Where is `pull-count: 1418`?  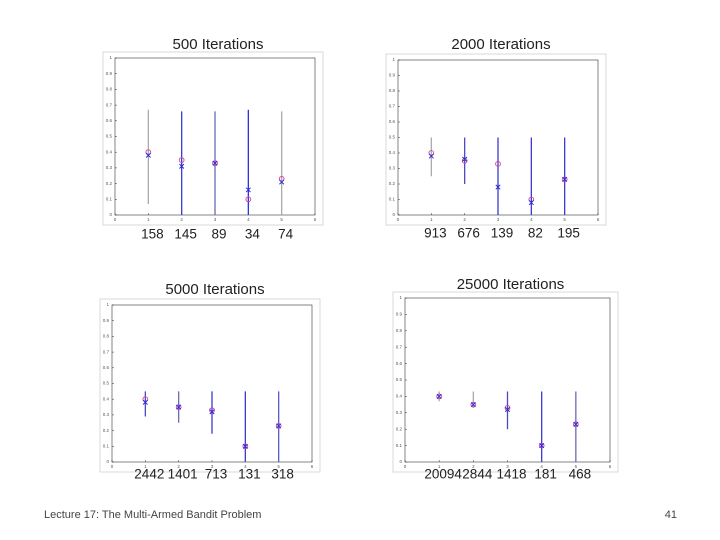 pull-count: 1418 is located at coordinates (511, 474).